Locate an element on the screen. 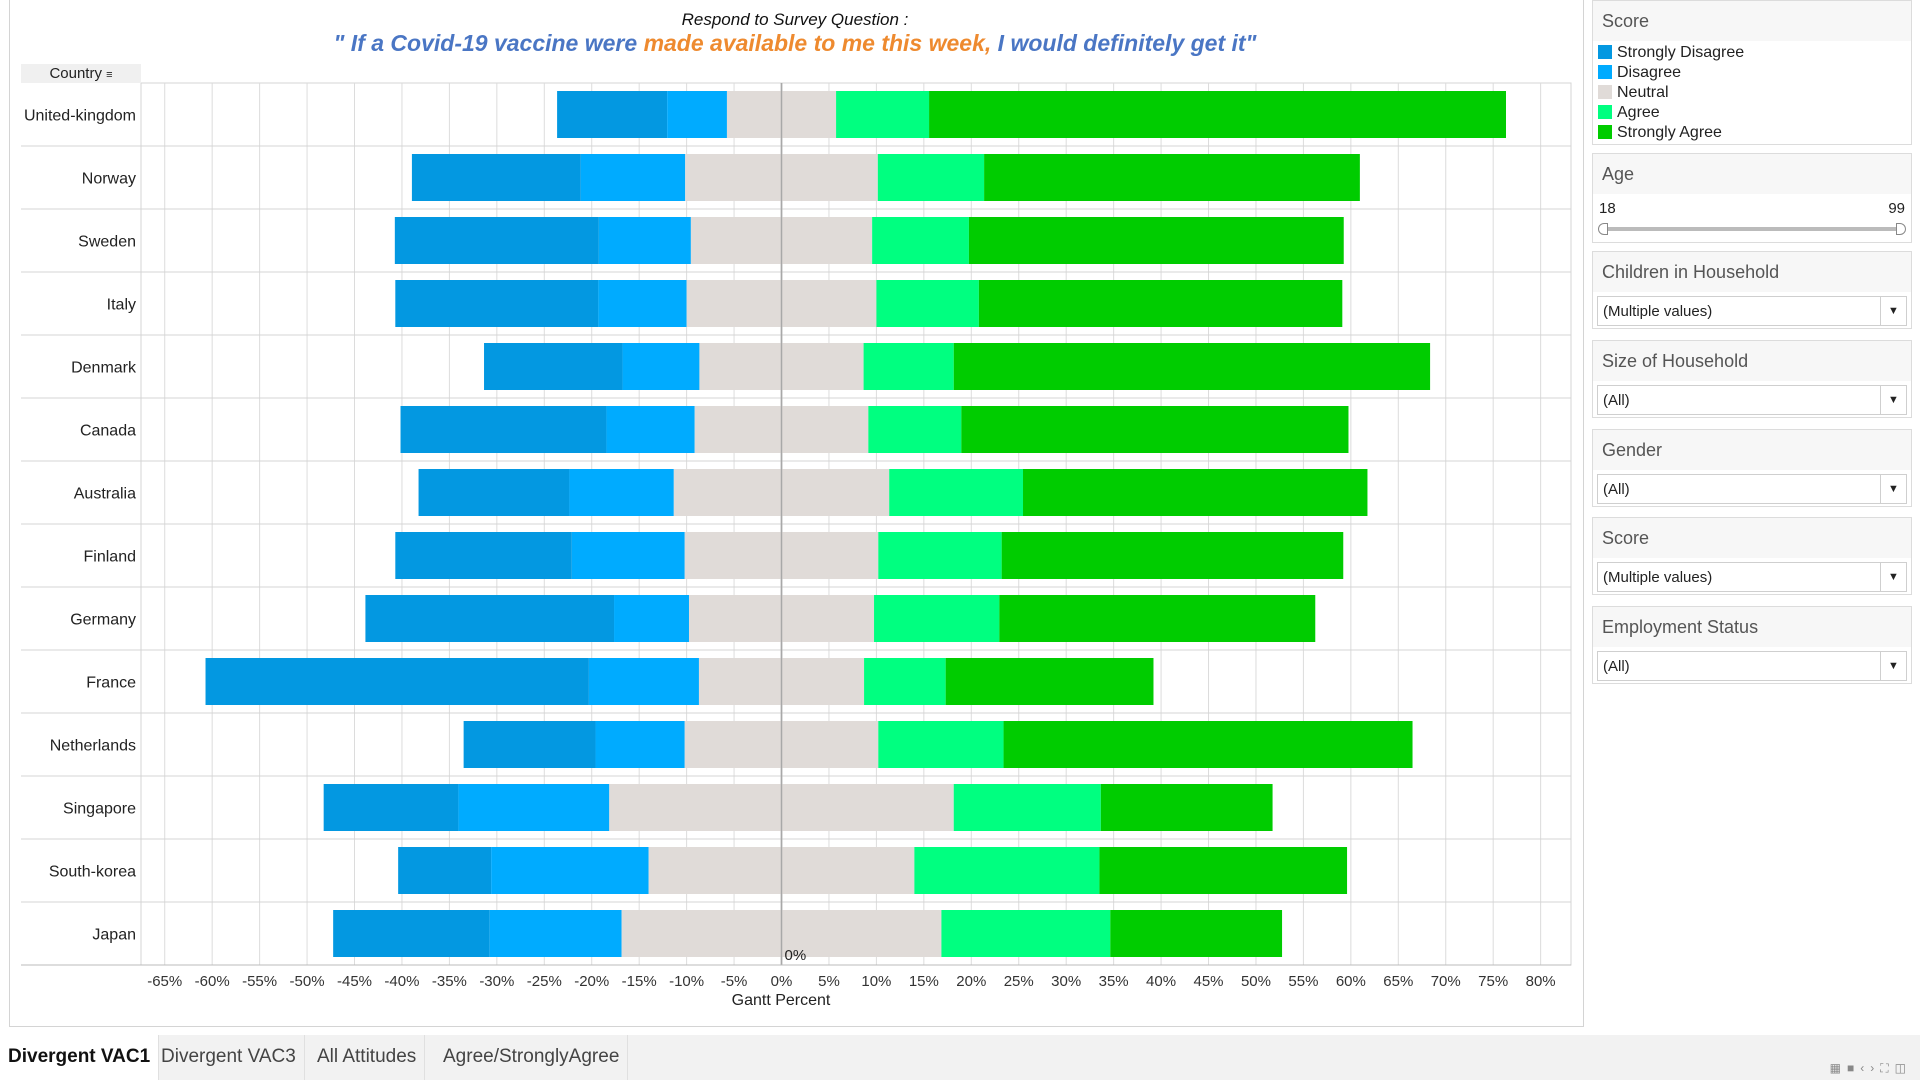 This screenshot has height=1080, width=1920. subtitle-highlight: made available to me this week, is located at coordinates (817, 43).